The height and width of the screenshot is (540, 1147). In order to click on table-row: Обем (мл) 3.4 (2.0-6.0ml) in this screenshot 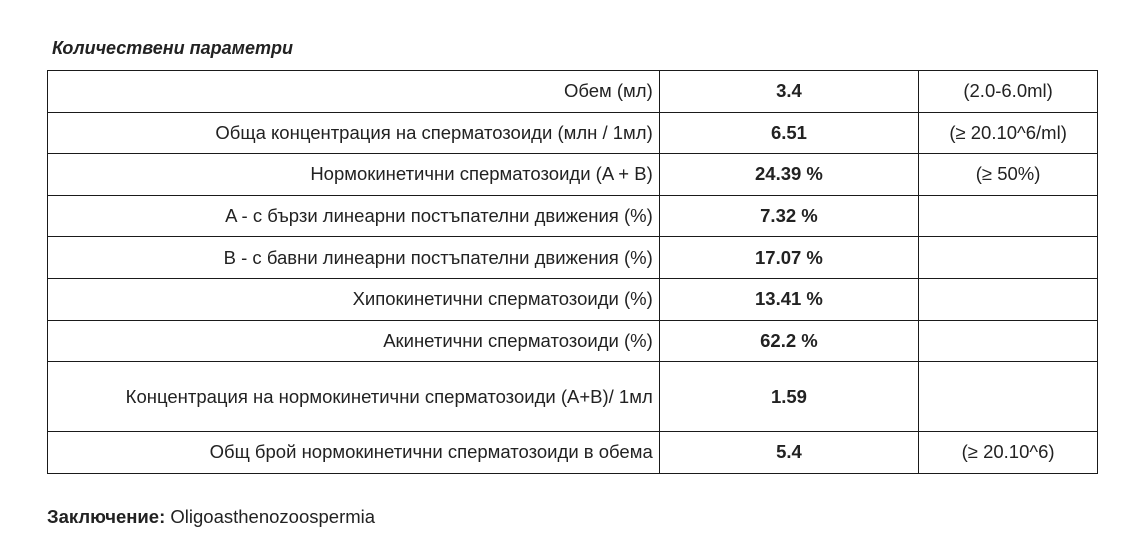, I will do `click(572, 91)`.